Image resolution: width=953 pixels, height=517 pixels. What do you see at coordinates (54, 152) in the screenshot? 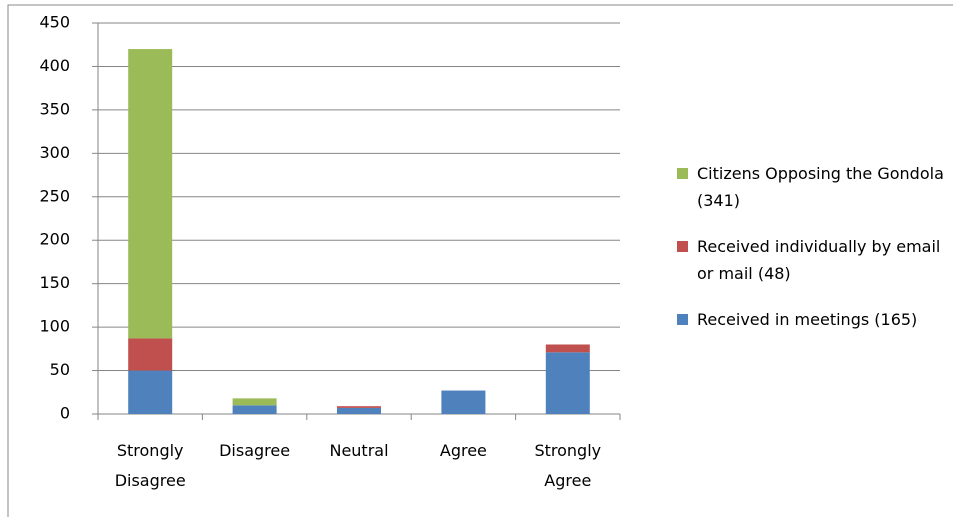
I see `y-tick-label: 300` at bounding box center [54, 152].